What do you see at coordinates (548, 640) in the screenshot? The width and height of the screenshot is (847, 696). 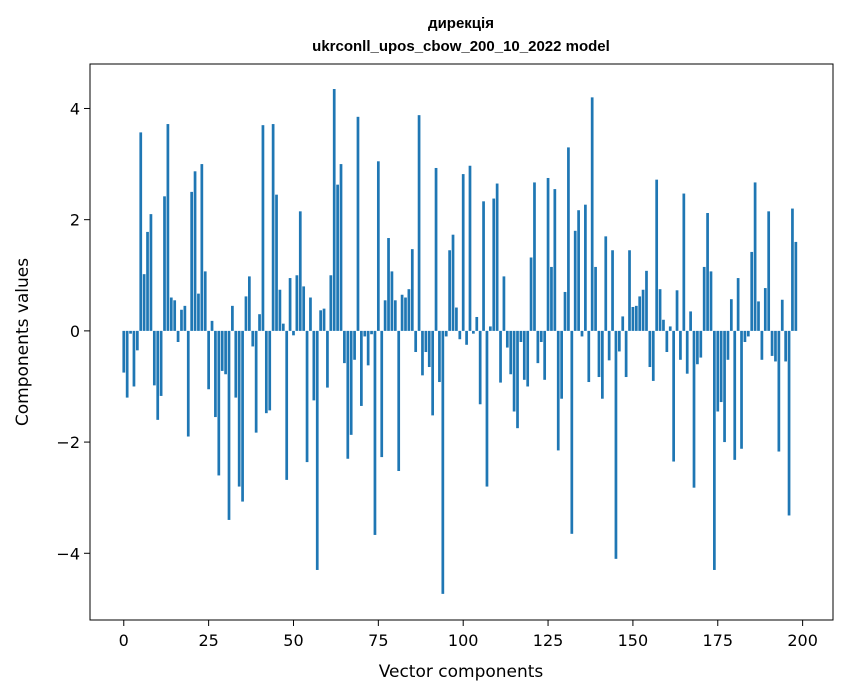 I see `x-tick-label: 125` at bounding box center [548, 640].